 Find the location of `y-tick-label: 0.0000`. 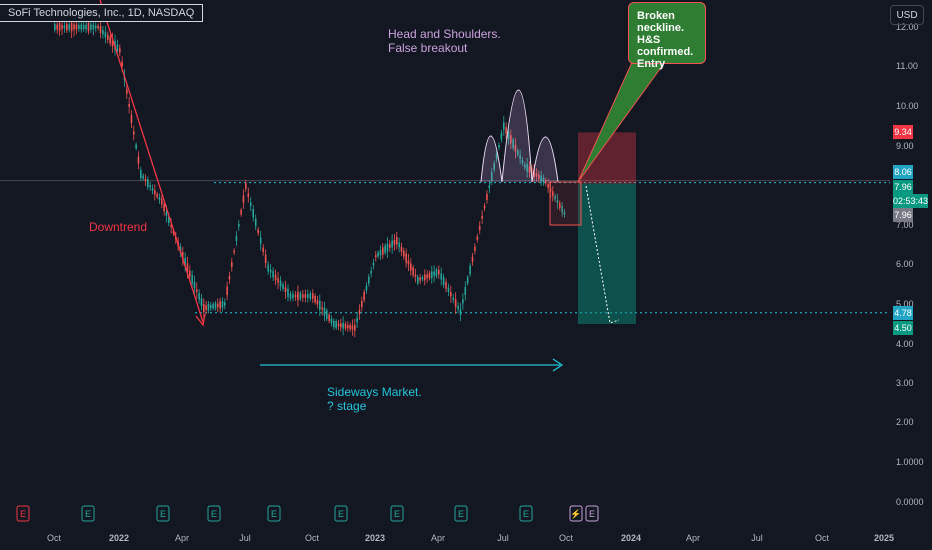

y-tick-label: 0.0000 is located at coordinates (910, 502).